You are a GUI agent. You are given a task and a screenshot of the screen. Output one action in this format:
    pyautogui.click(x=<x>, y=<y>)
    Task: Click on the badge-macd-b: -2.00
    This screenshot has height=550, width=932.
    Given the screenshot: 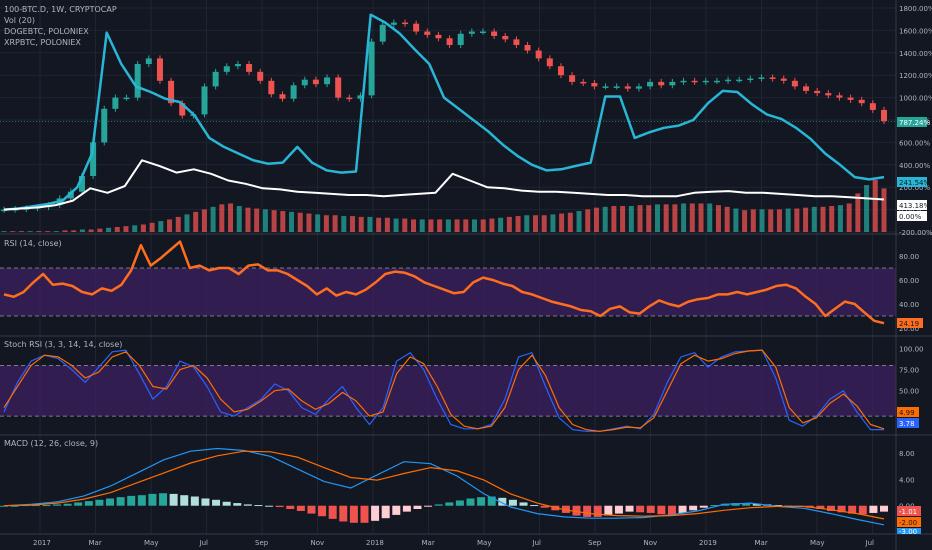 What is the action you would take?
    pyautogui.click(x=909, y=522)
    